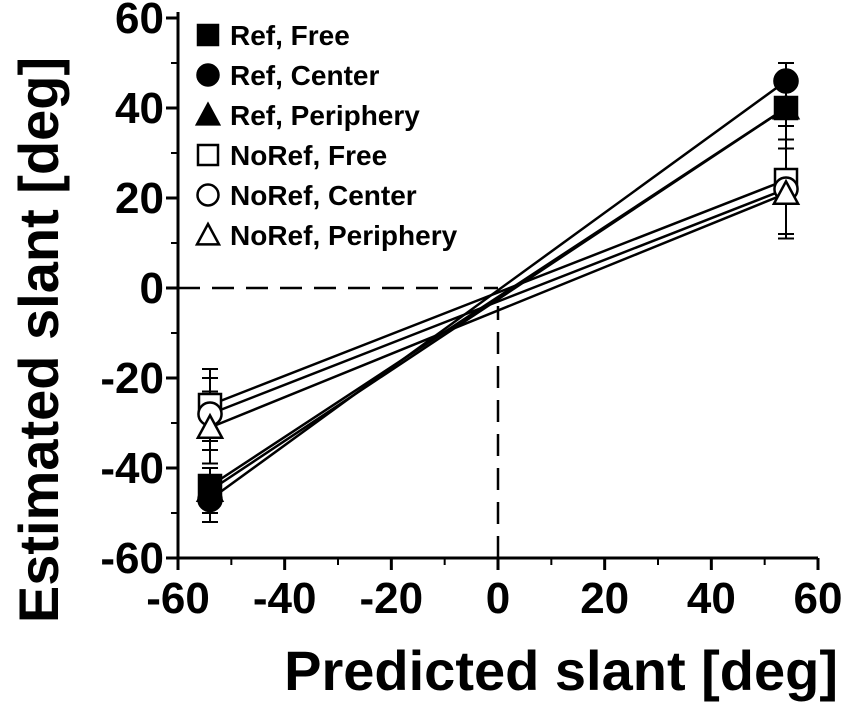 The image size is (848, 706). Describe the element at coordinates (208, 35) in the screenshot. I see `legend-marker-ref-free` at that location.